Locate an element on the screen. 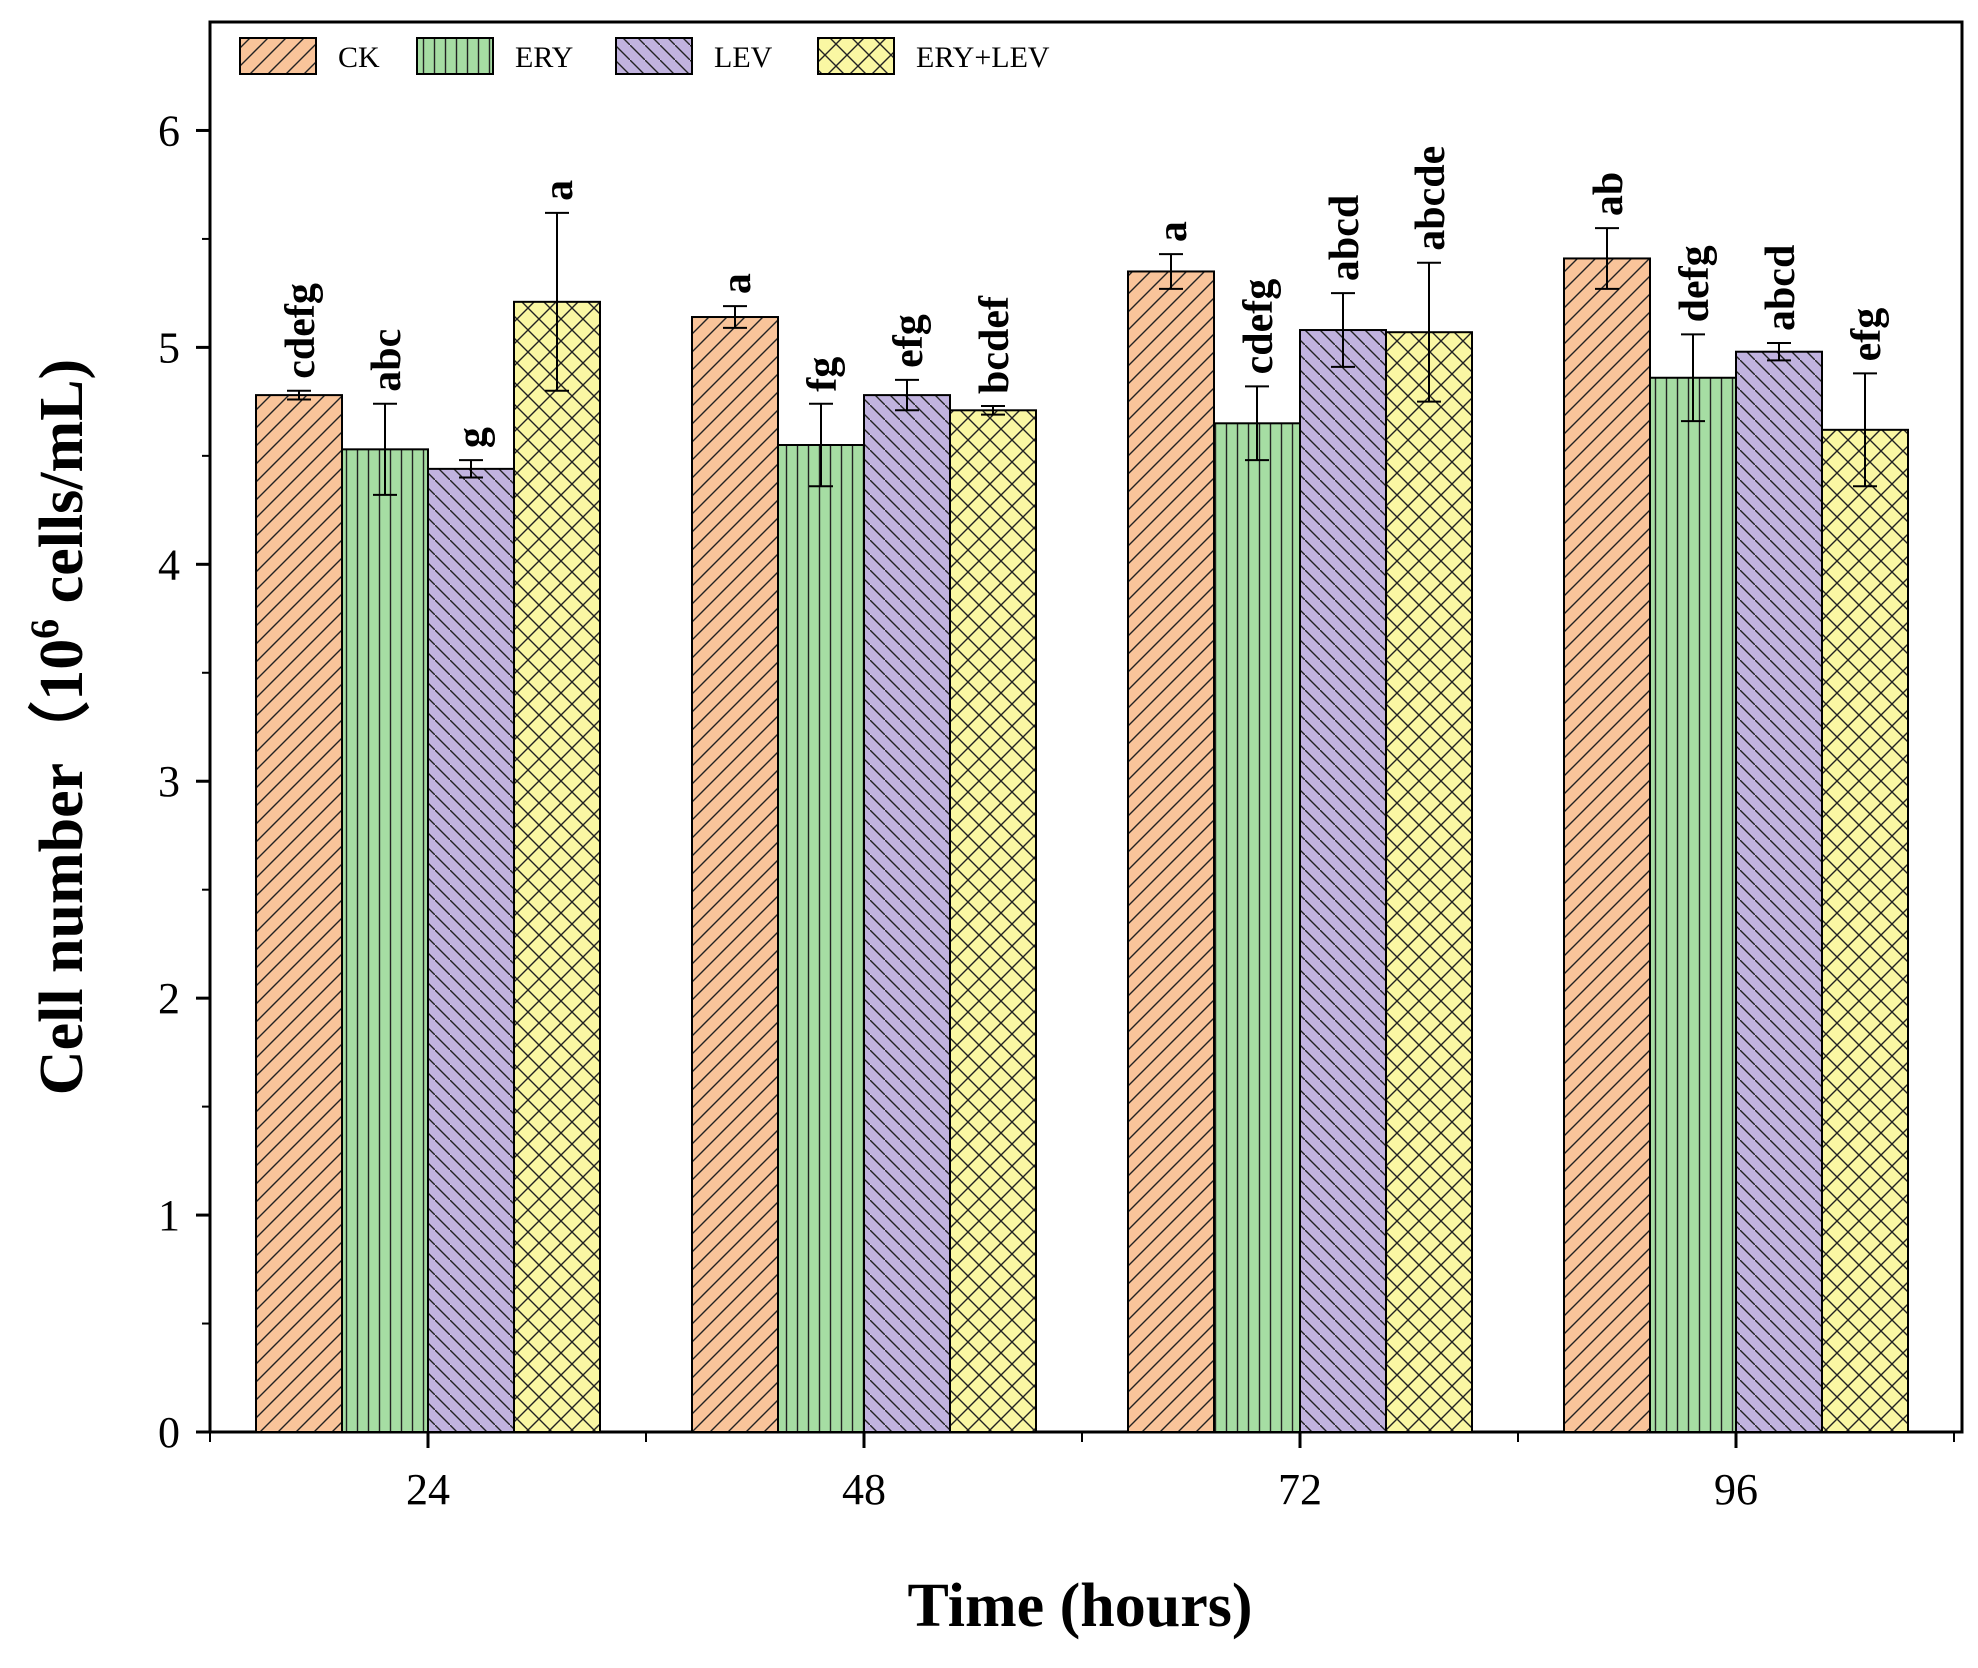 This screenshot has width=1978, height=1668. legend-label: CK is located at coordinates (359, 57).